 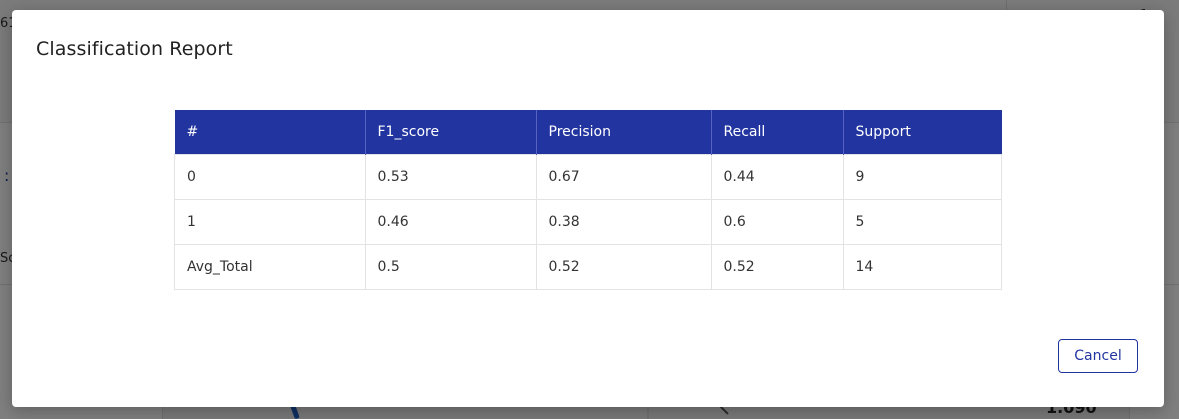 I want to click on table-cell: 0.53, so click(x=450, y=177).